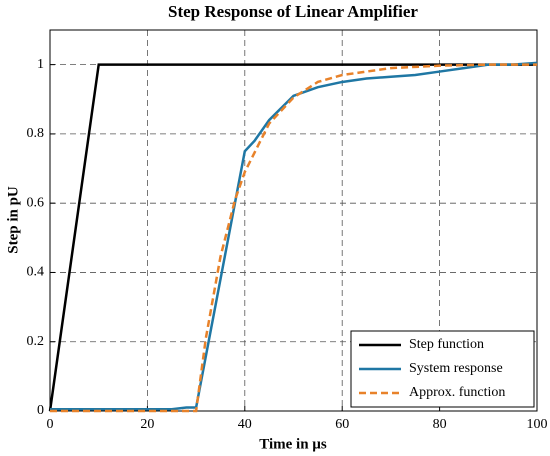  Describe the element at coordinates (342, 424) in the screenshot. I see `x-tick-label: 60` at that location.